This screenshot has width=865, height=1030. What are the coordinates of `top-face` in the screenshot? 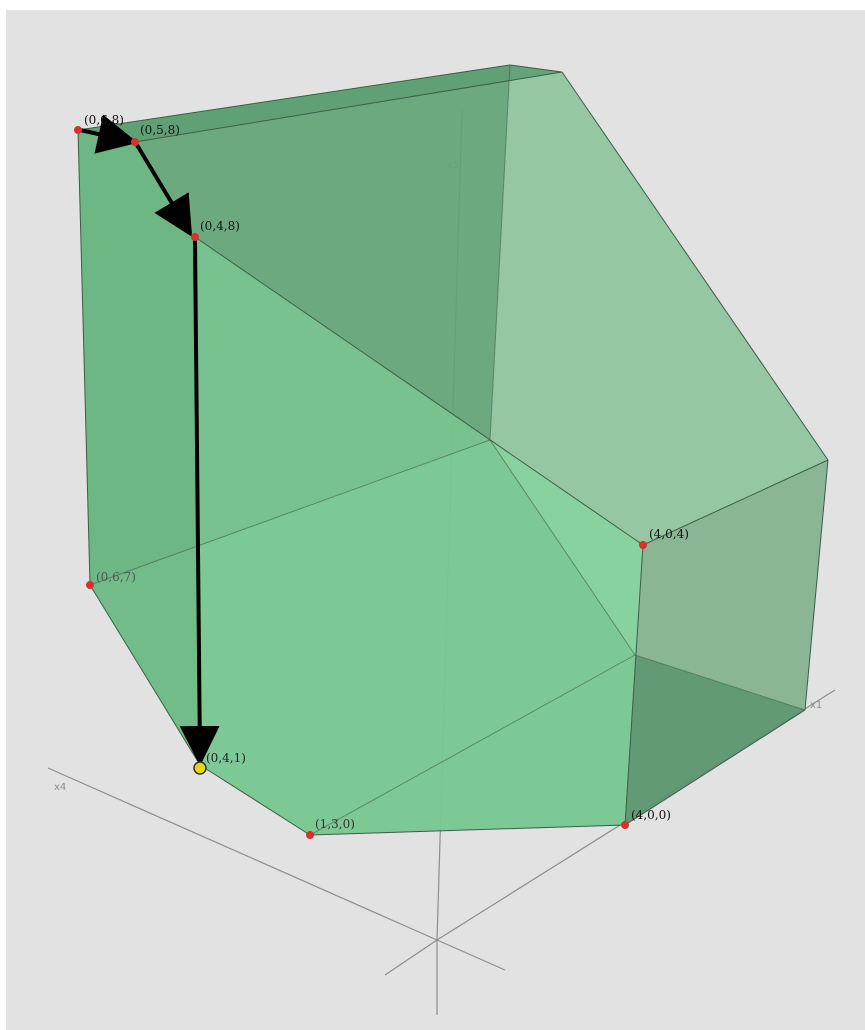 It's located at (320, 103).